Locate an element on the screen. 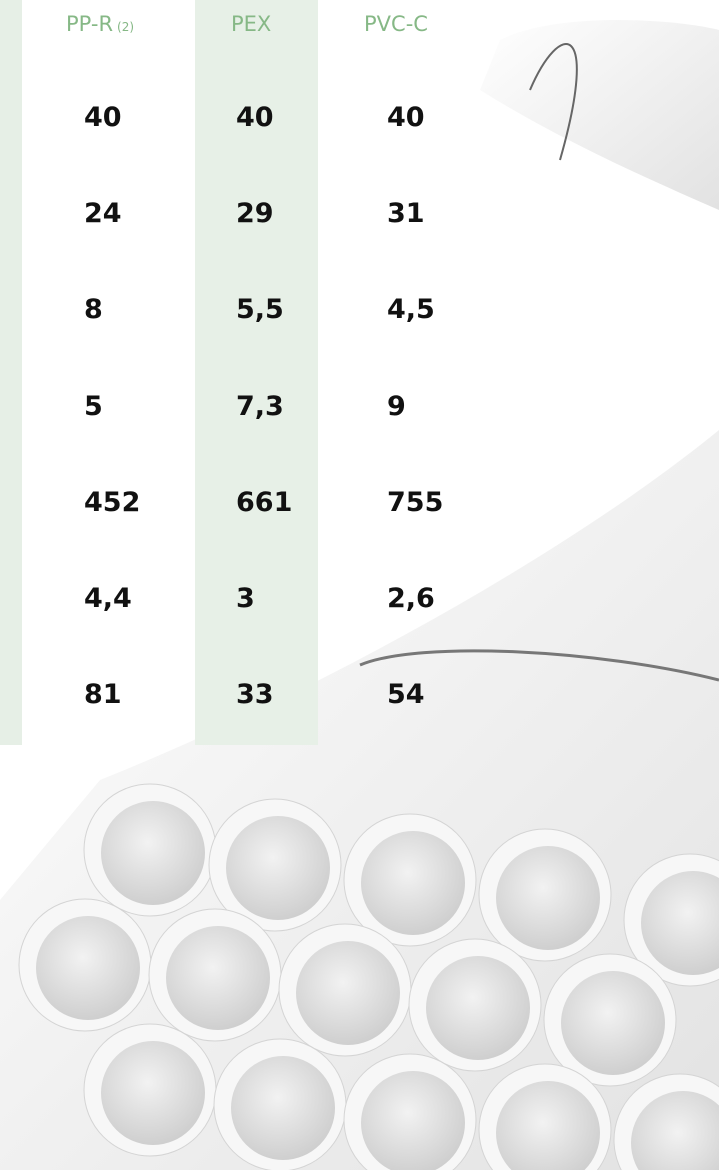 The height and width of the screenshot is (1170, 719). table-cell: 29 is located at coordinates (255, 214).